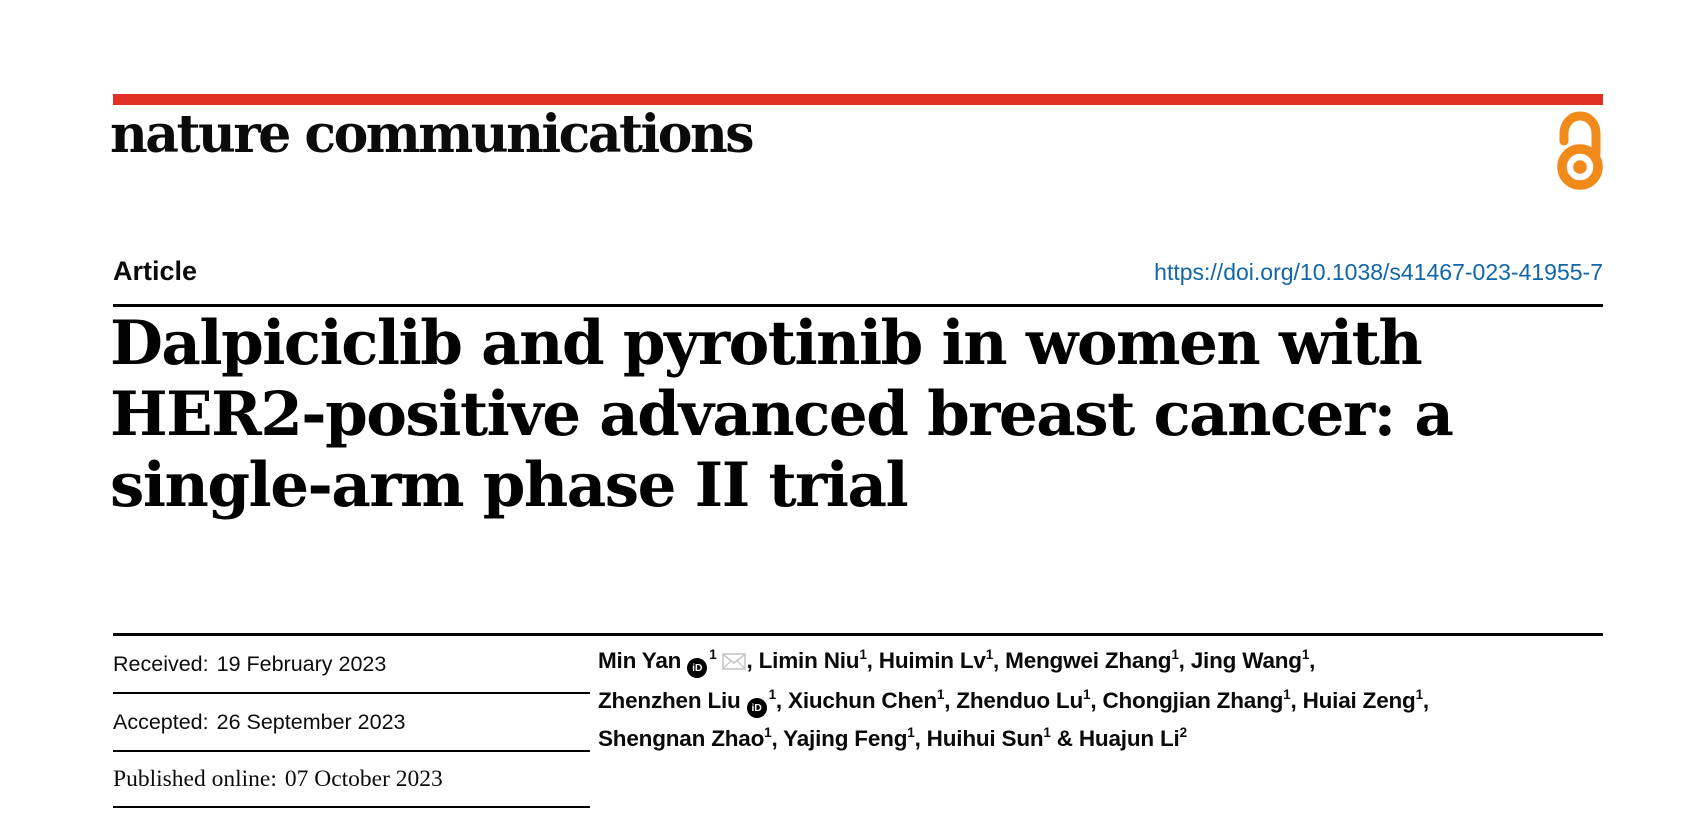 The height and width of the screenshot is (813, 1701). I want to click on published-value: 07 October 2023, so click(363, 778).